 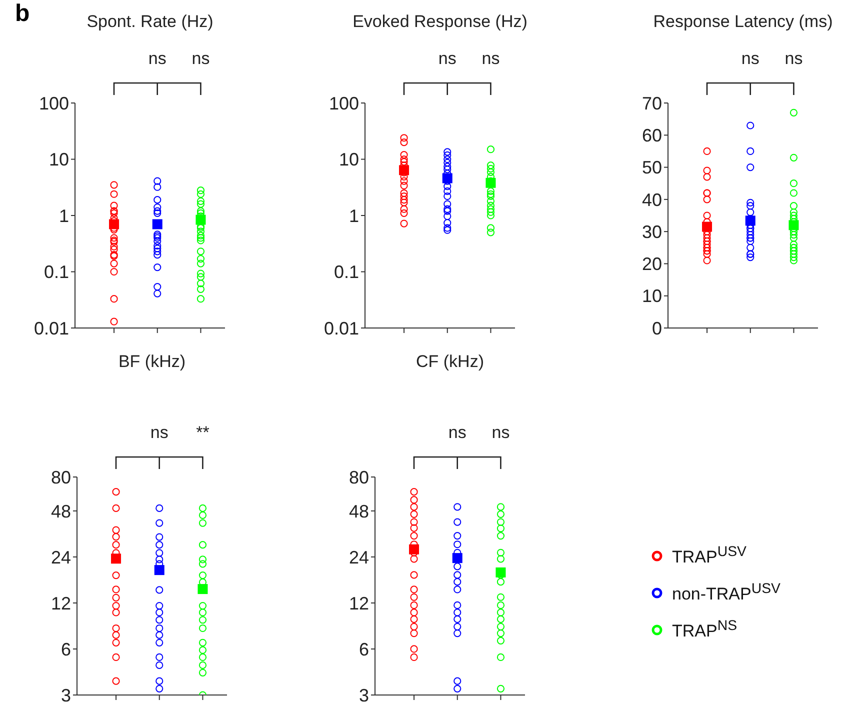 I want to click on chart-title: Spont. Rate (Hz), so click(x=150, y=22).